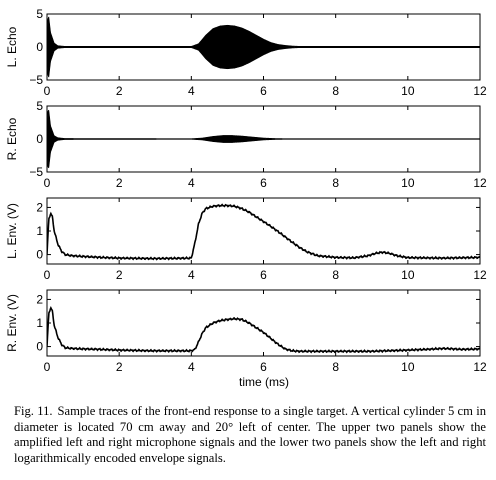 The image size is (496, 480). What do you see at coordinates (12, 323) in the screenshot?
I see `y-axis-label: R. Env. (V)` at bounding box center [12, 323].